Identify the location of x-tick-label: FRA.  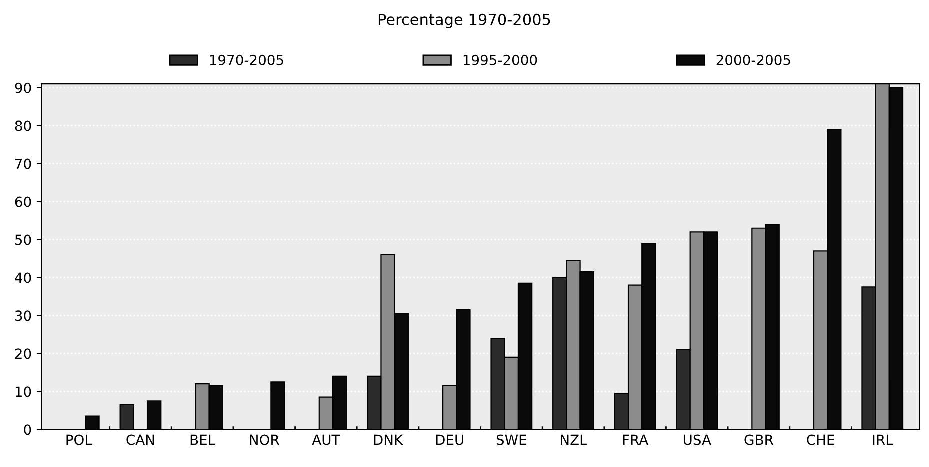
(635, 440).